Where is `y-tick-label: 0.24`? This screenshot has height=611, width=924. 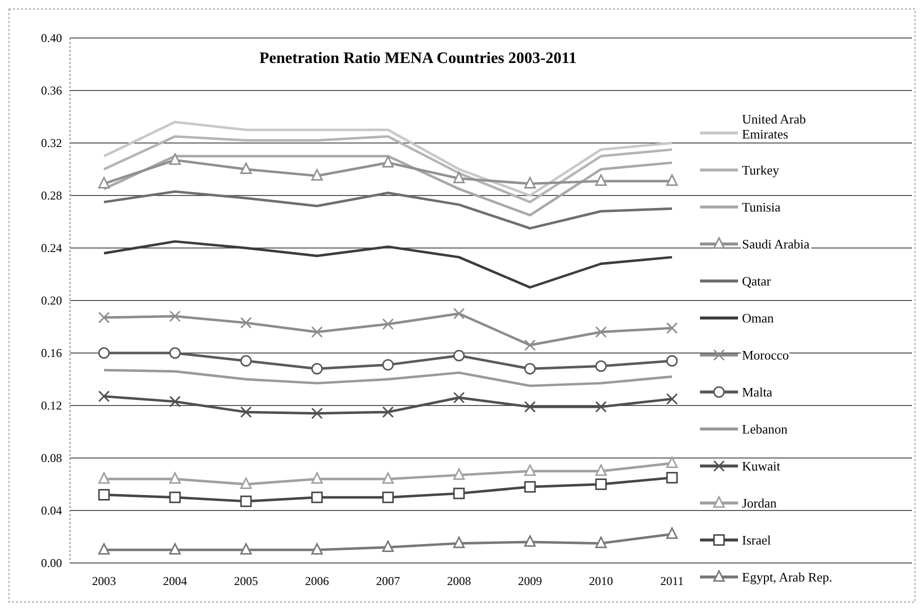
y-tick-label: 0.24 is located at coordinates (51, 248).